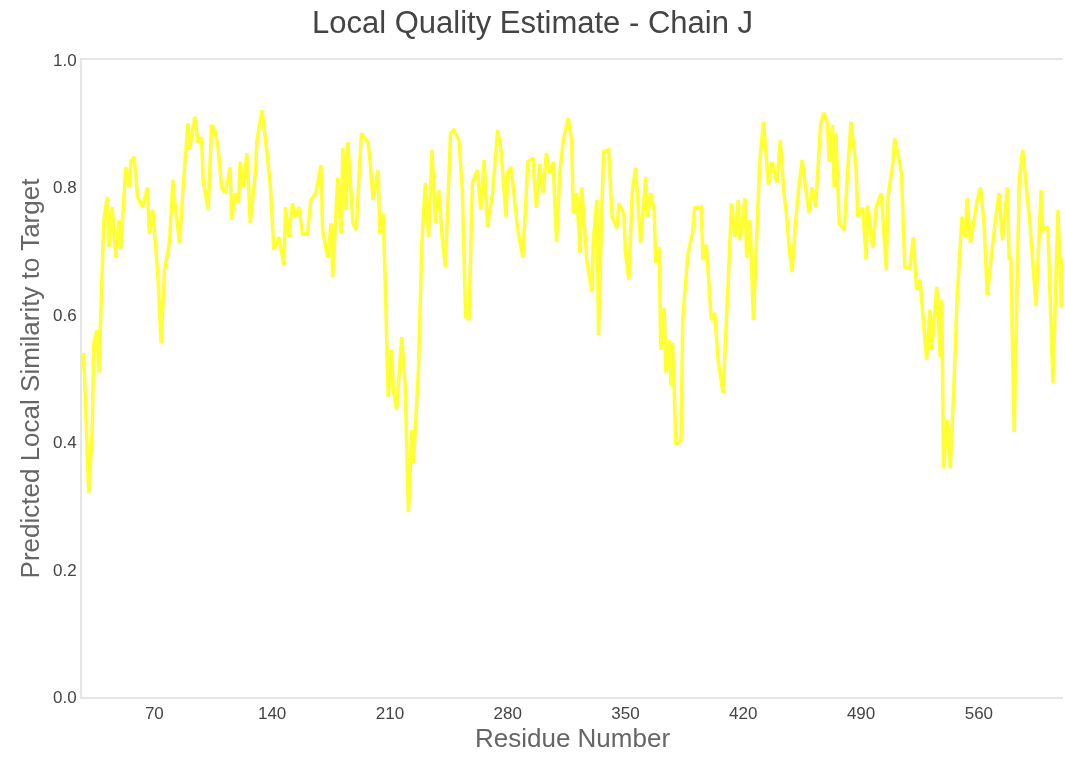 The image size is (1065, 765). Describe the element at coordinates (272, 714) in the screenshot. I see `x-tick-label: 140` at that location.